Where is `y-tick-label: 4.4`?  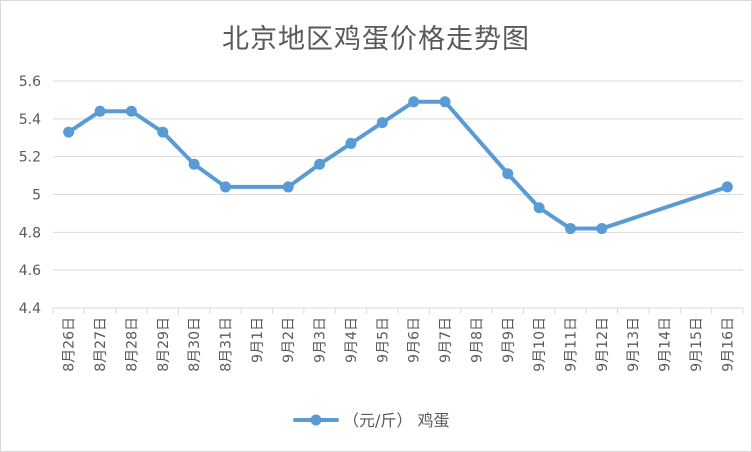 y-tick-label: 4.4 is located at coordinates (30, 309).